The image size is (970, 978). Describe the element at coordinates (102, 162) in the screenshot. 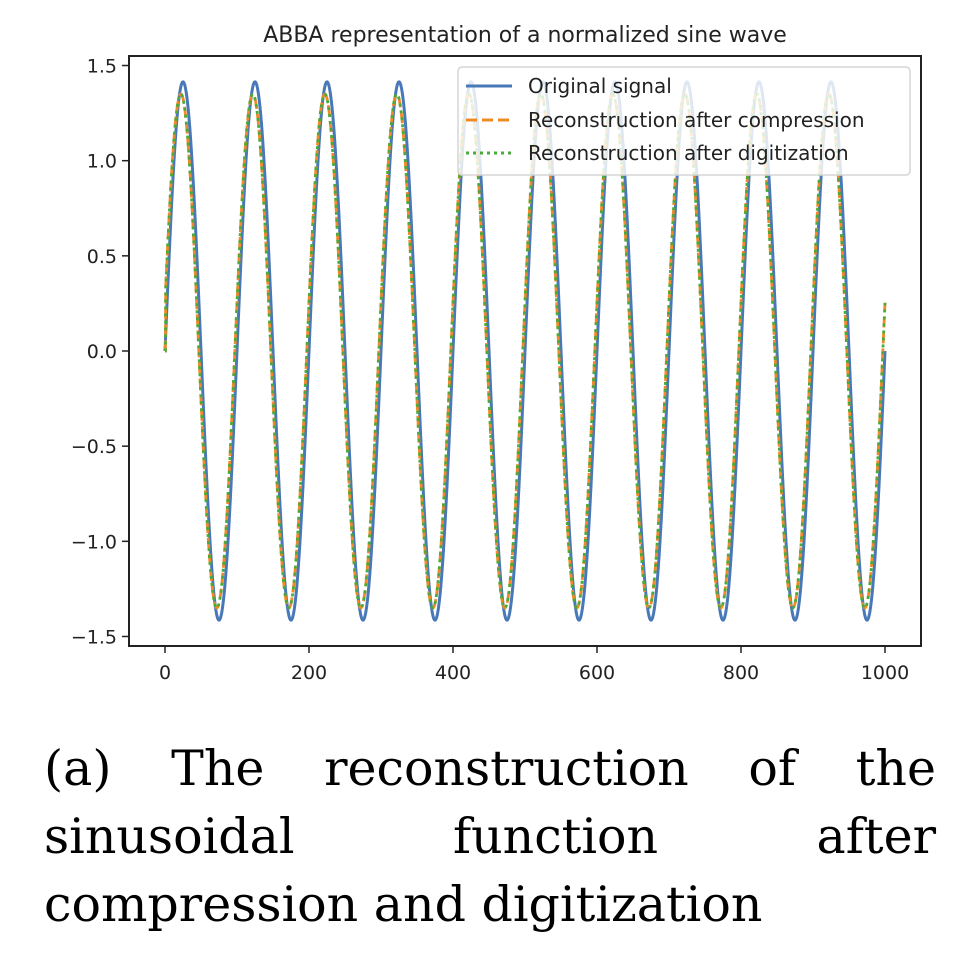

I see `y-tick-label: 1.0` at that location.